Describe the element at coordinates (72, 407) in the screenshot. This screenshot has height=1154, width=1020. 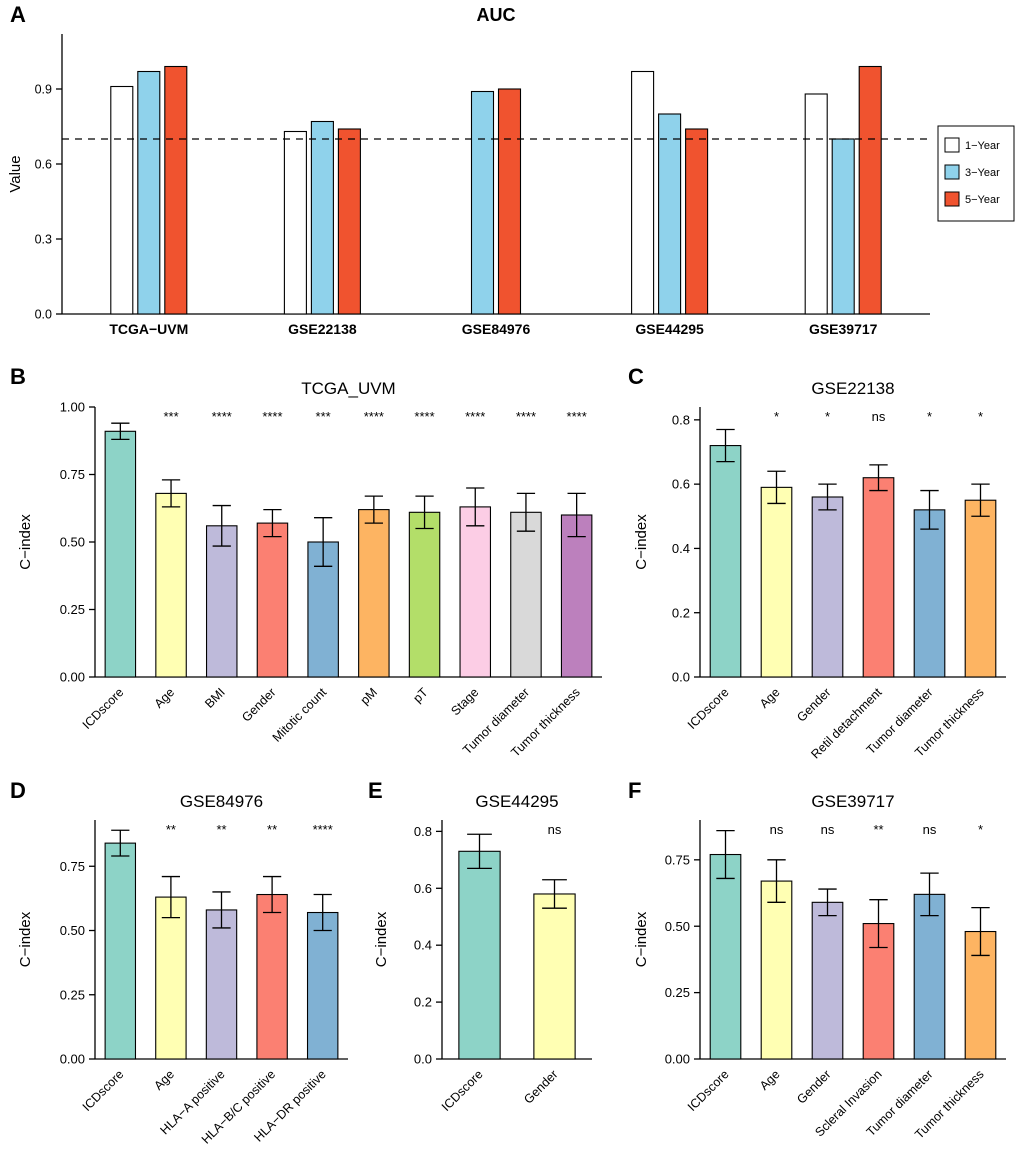
I see `y-tick-label: 1.00` at that location.